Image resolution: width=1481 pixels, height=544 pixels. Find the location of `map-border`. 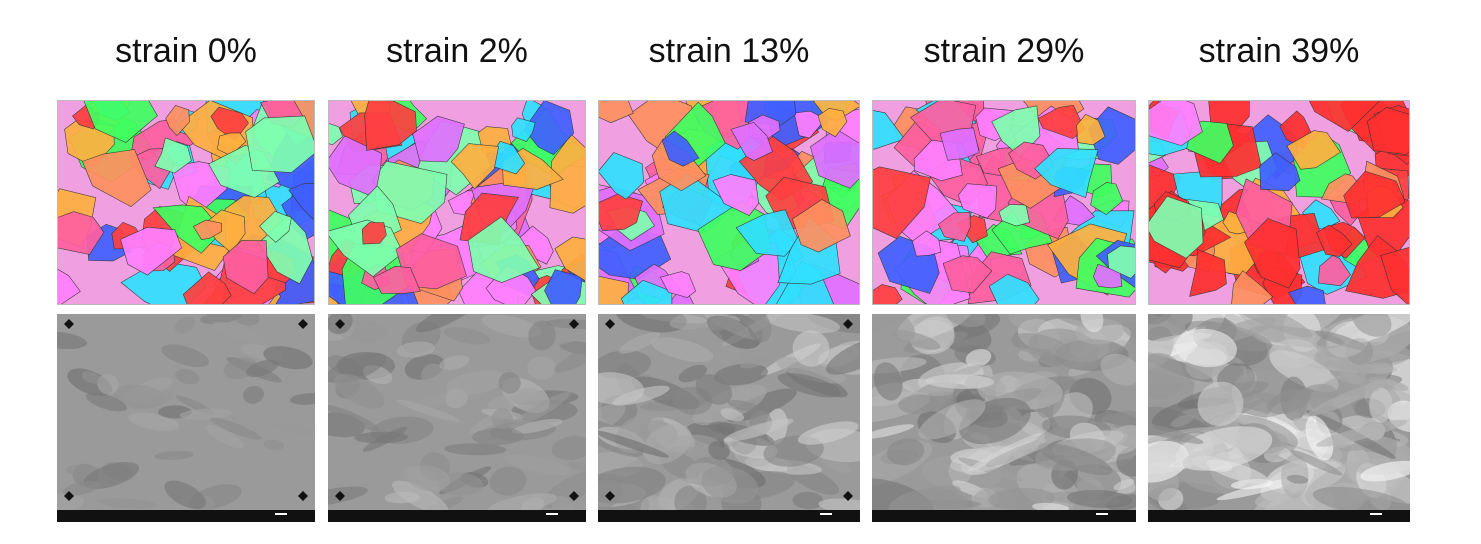

map-border is located at coordinates (729, 202).